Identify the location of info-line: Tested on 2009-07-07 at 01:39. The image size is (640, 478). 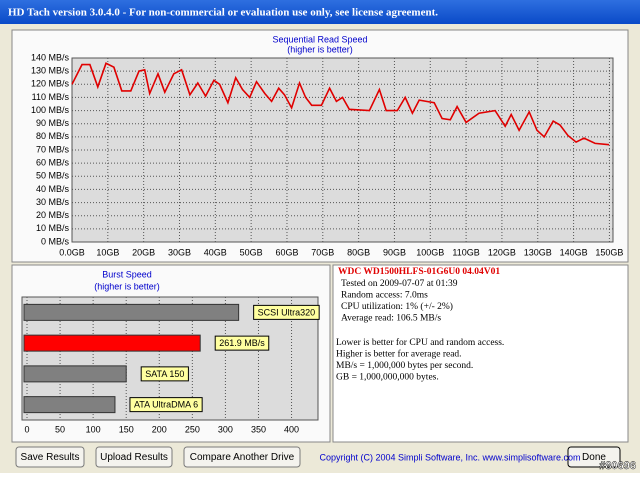
(399, 284).